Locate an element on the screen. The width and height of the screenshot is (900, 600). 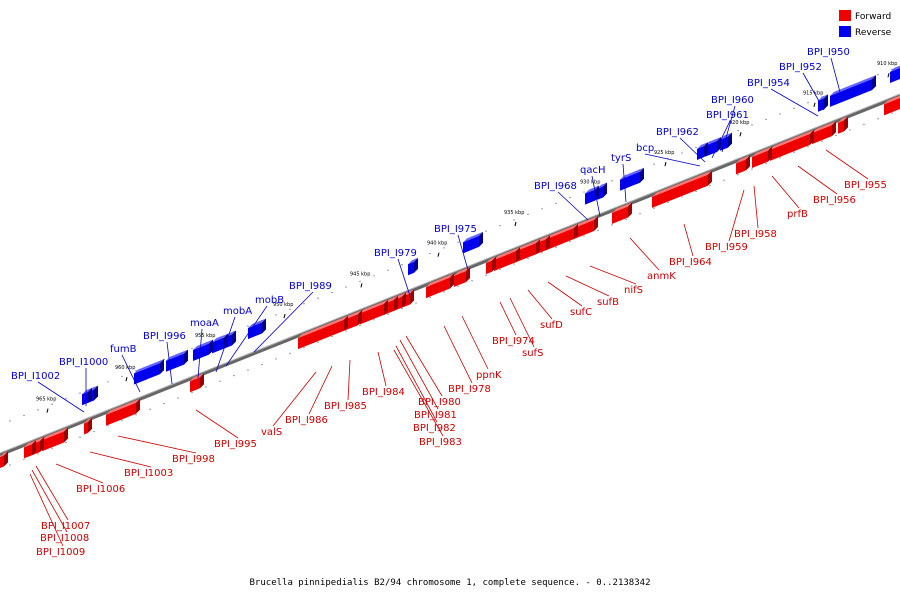
gene-BPI_I974 is located at coordinates (491, 265).